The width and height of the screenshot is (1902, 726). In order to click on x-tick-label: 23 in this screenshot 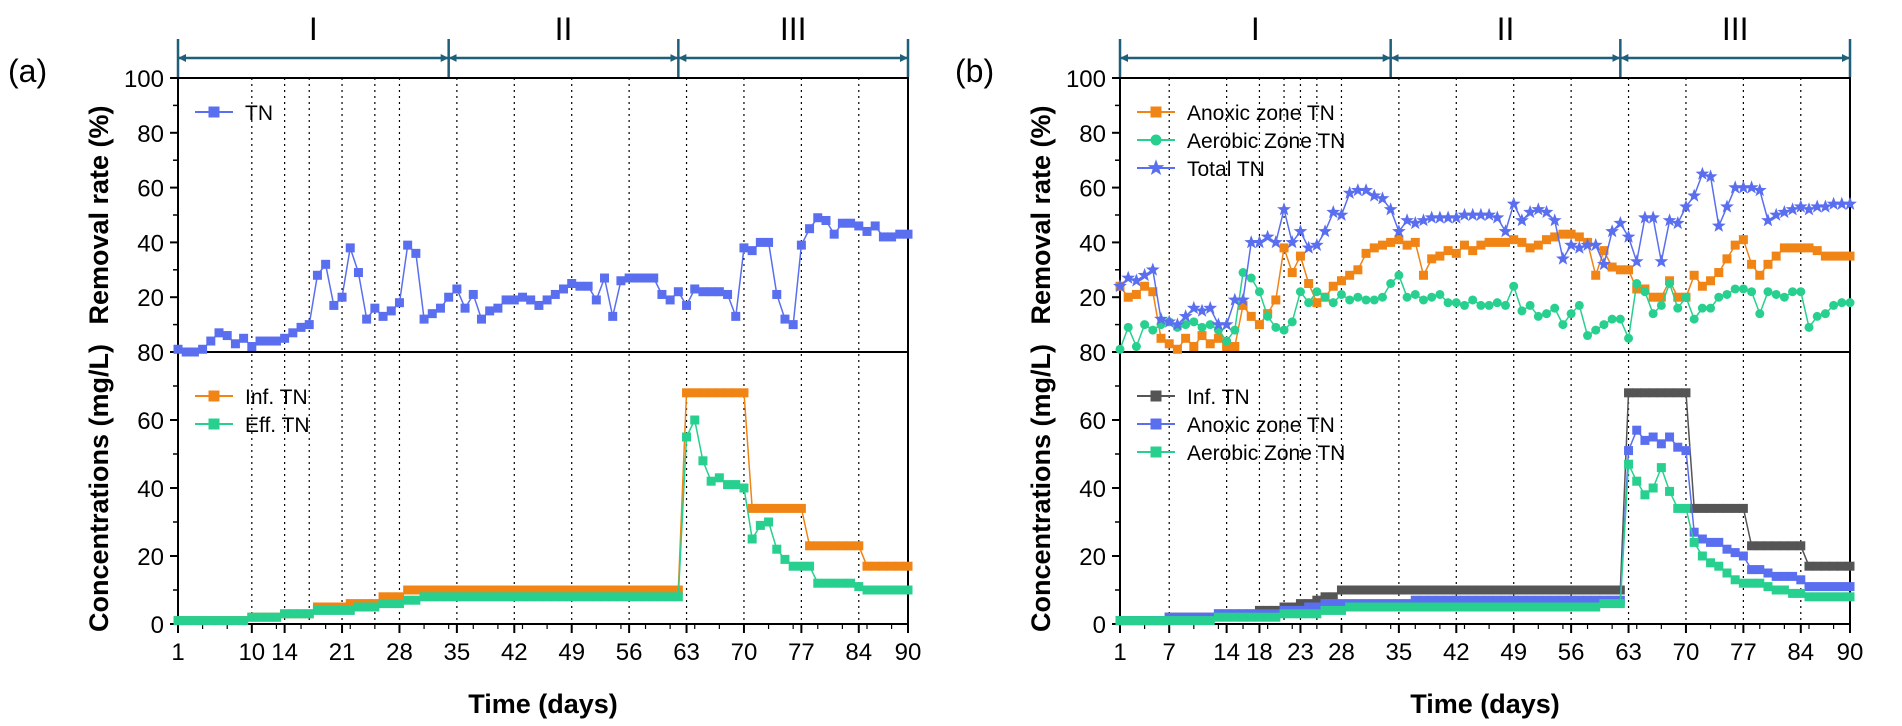, I will do `click(1300, 652)`.